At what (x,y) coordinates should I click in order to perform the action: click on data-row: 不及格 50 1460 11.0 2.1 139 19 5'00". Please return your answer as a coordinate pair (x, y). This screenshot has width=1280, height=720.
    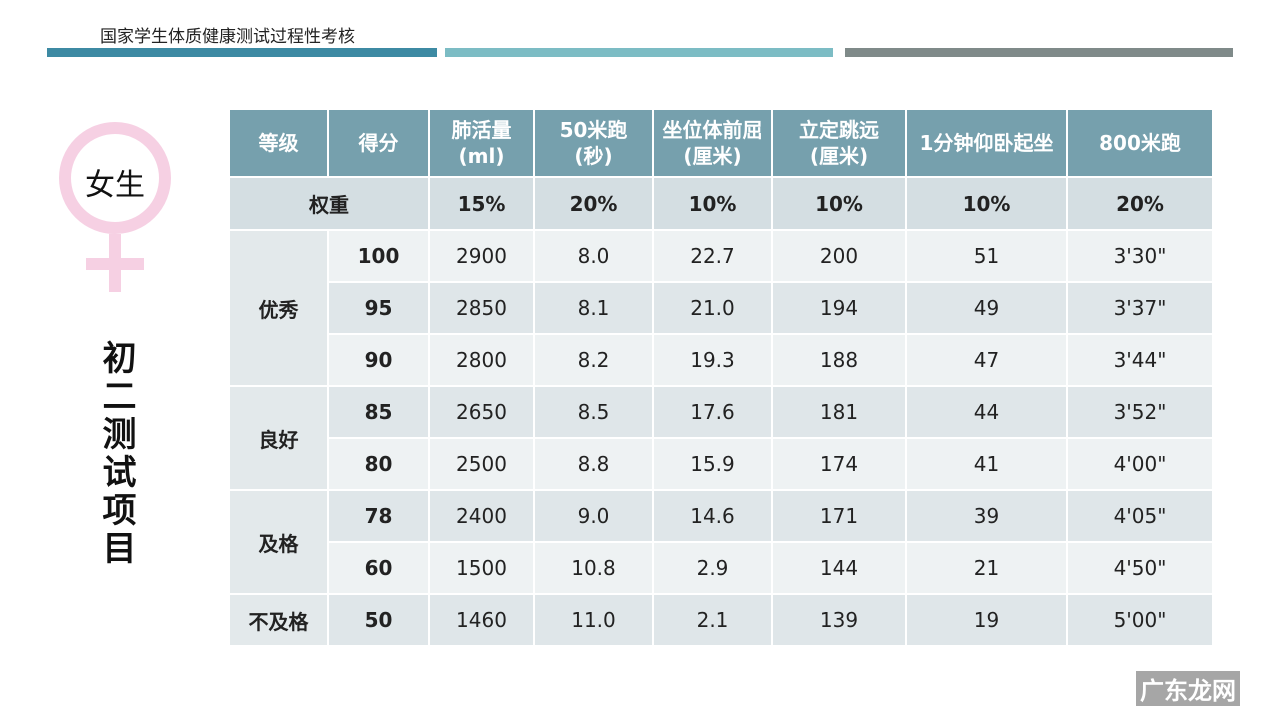
    Looking at the image, I should click on (721, 620).